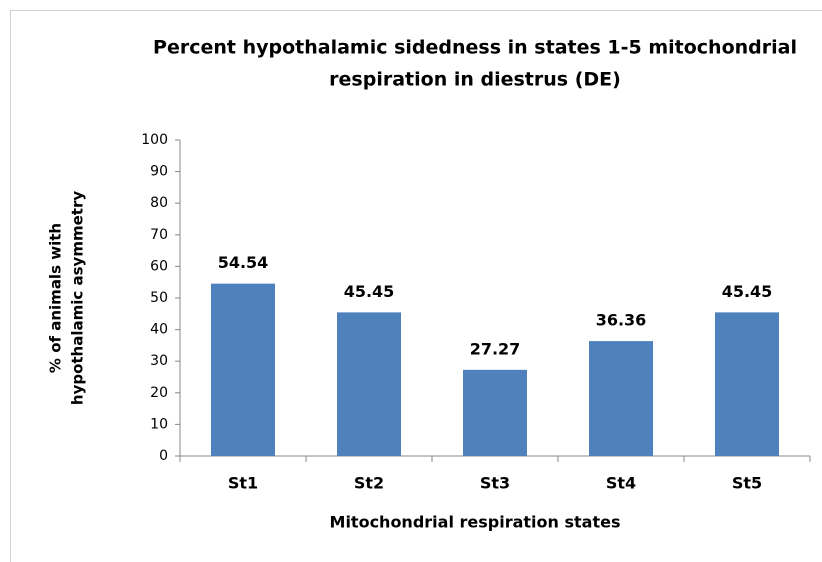 This screenshot has height=562, width=822. Describe the element at coordinates (369, 483) in the screenshot. I see `x-tick-label: St2` at that location.